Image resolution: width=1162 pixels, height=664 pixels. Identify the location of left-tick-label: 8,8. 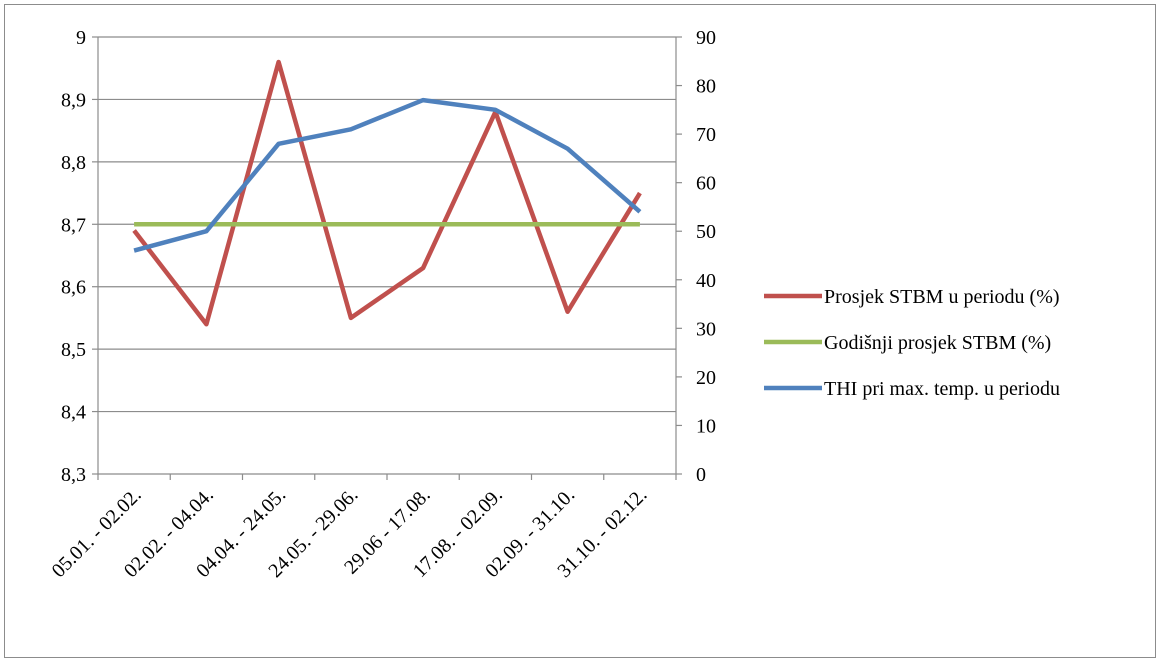
(73, 163).